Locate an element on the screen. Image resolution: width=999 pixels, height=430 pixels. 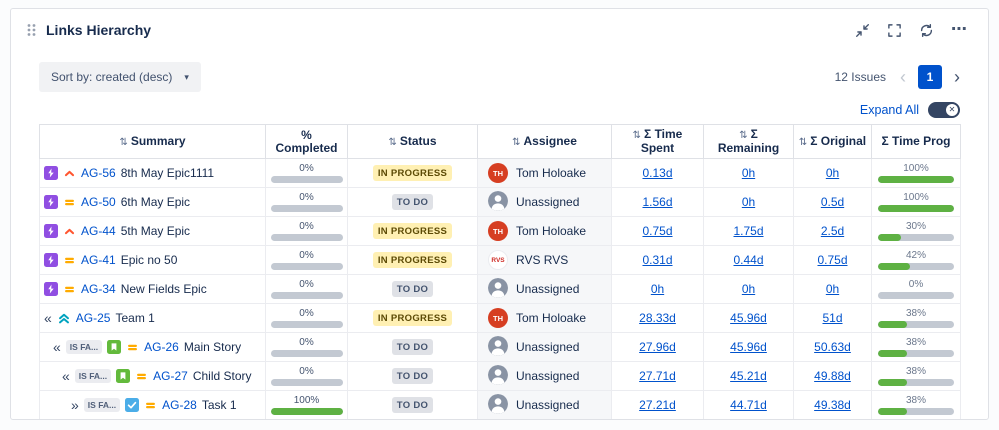
original-link: 0.5d is located at coordinates (832, 202).